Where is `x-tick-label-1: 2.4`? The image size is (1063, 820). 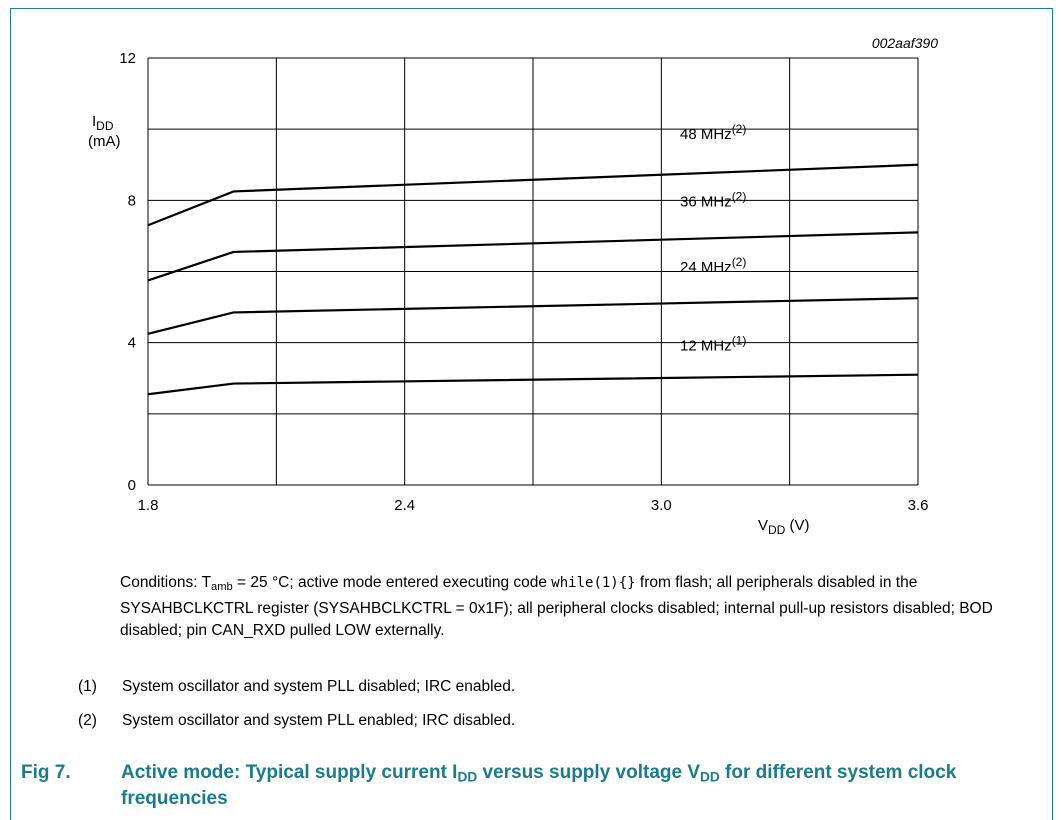
x-tick-label-1: 2.4 is located at coordinates (404, 505).